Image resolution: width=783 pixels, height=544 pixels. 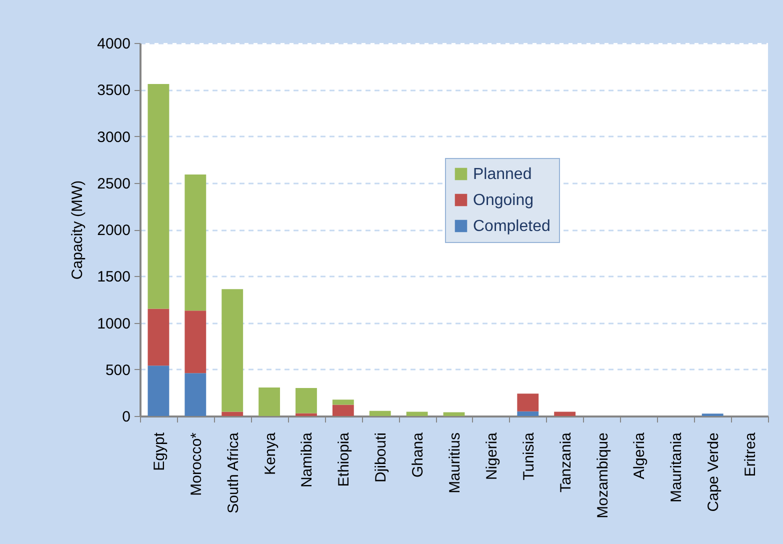 I want to click on x-tick-label: Ethiopia, so click(x=344, y=459).